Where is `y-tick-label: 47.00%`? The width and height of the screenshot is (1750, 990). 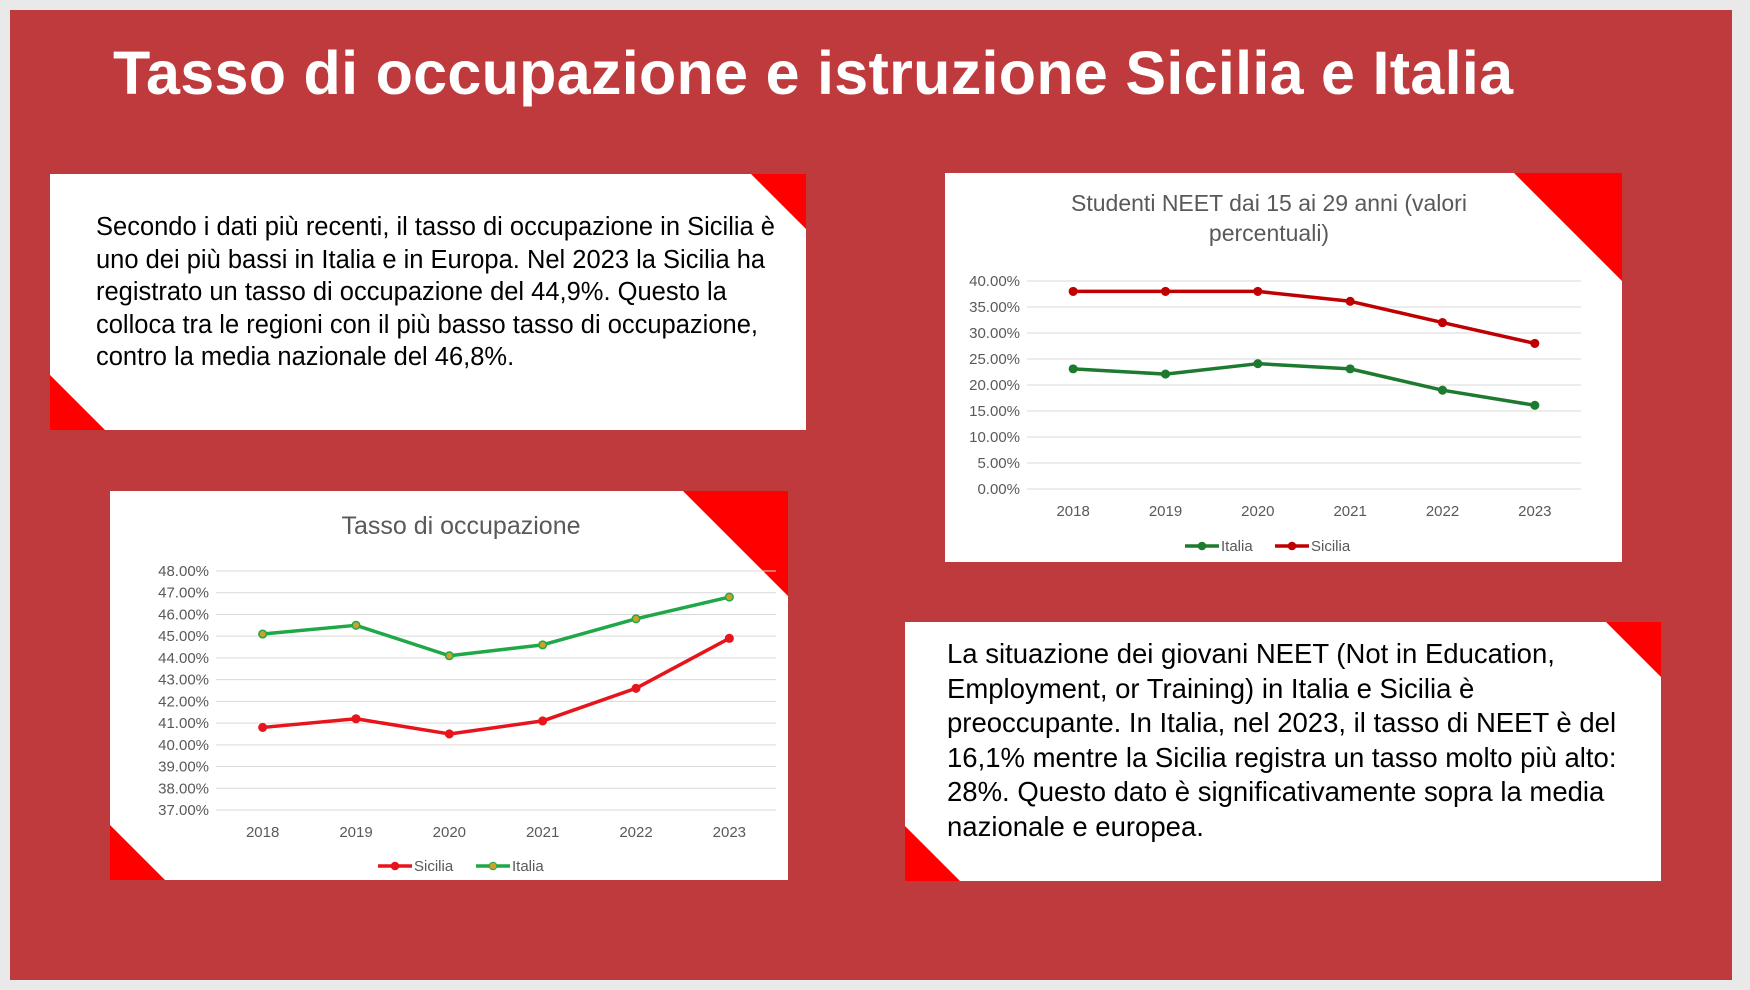
y-tick-label: 47.00% is located at coordinates (183, 593).